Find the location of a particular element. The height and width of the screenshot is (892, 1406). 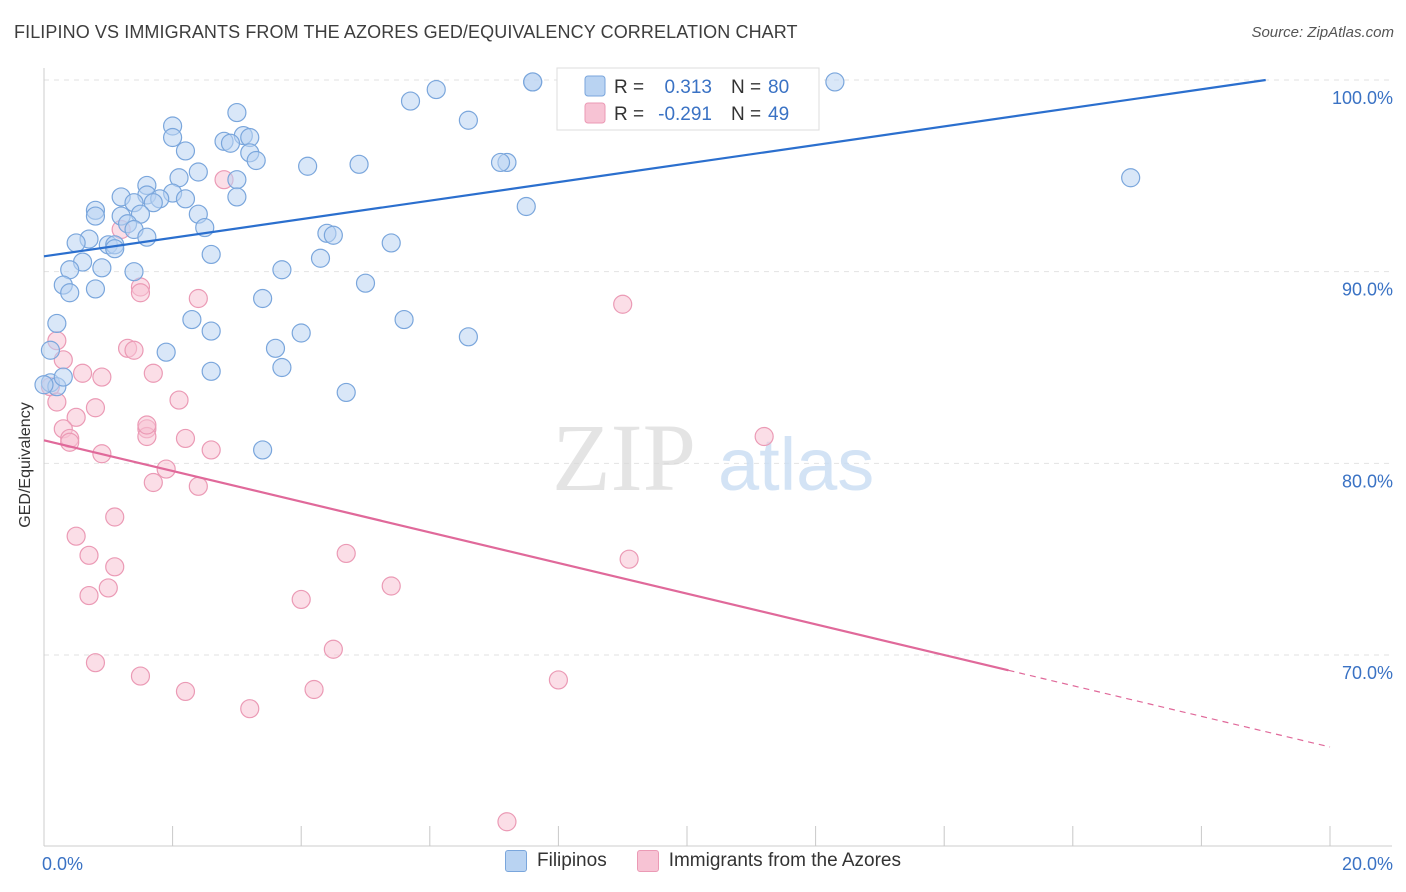

watermark: ZIP atlas is located at coordinates (713, 457).